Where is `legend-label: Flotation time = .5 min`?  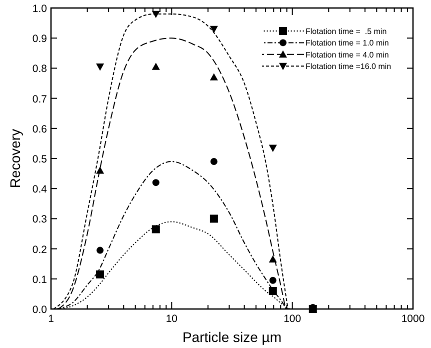 legend-label: Flotation time = .5 min is located at coordinates (346, 31).